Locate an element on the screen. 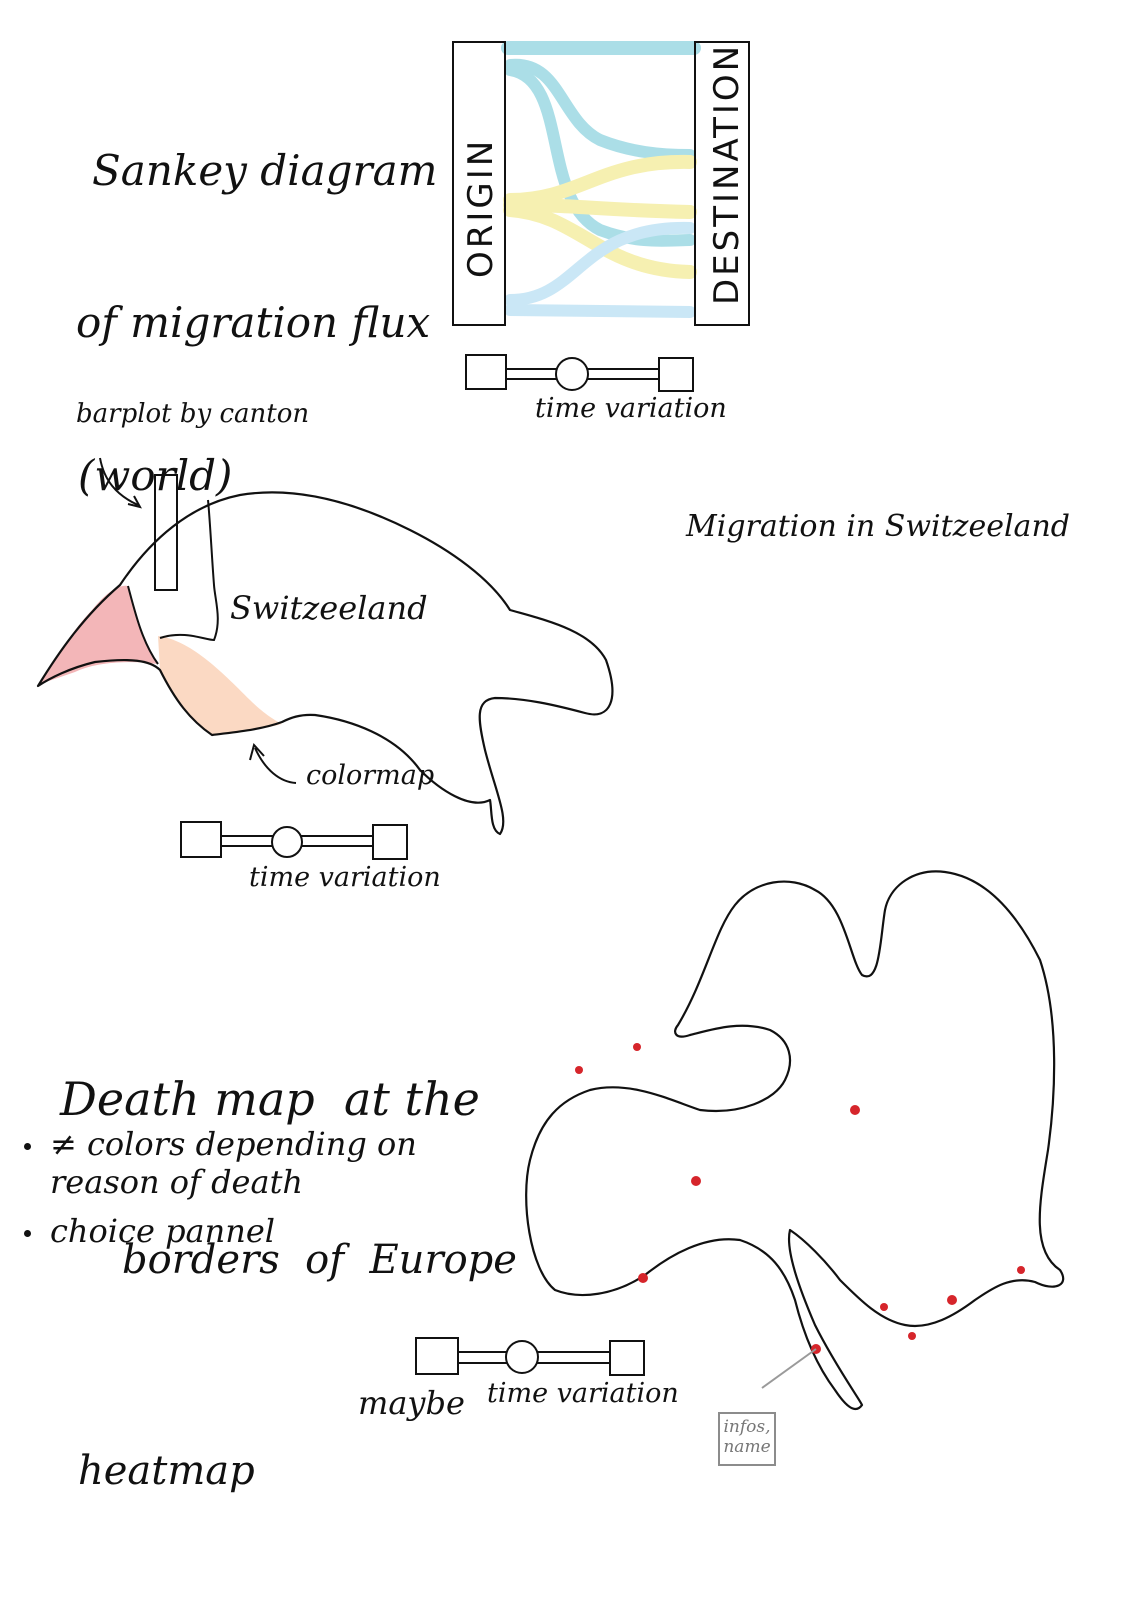 This screenshot has height=1600, width=1131. switzerland-country-label: Switzeeland is located at coordinates (329, 608).